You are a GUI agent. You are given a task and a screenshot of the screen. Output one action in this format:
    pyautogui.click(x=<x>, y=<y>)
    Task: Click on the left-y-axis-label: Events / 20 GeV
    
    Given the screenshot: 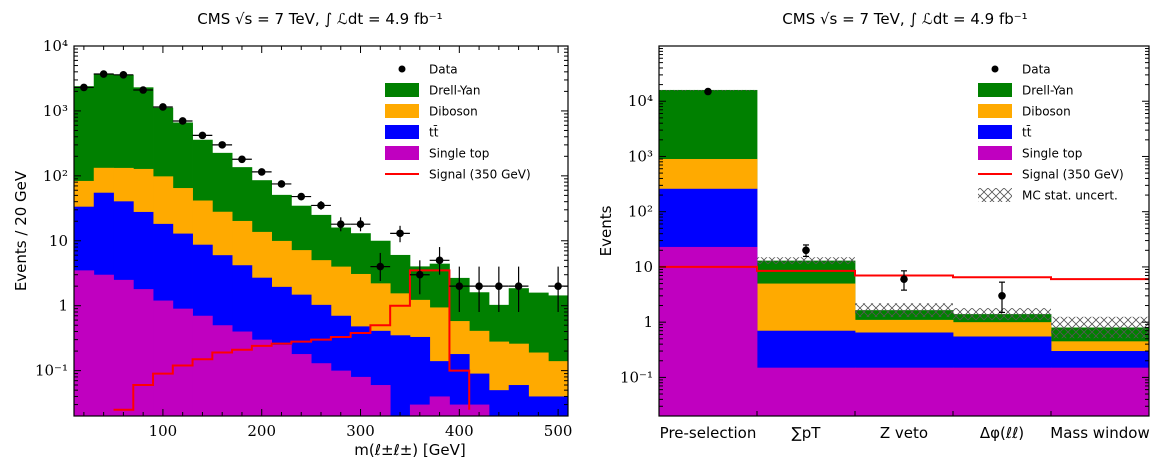 What is the action you would take?
    pyautogui.click(x=21, y=230)
    